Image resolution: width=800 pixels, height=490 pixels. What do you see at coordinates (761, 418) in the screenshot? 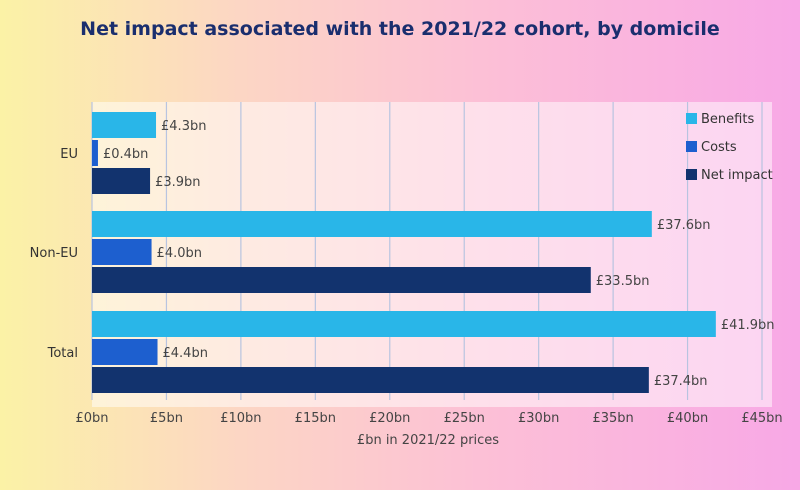
I see `x-tick-label: £45bn` at bounding box center [761, 418].